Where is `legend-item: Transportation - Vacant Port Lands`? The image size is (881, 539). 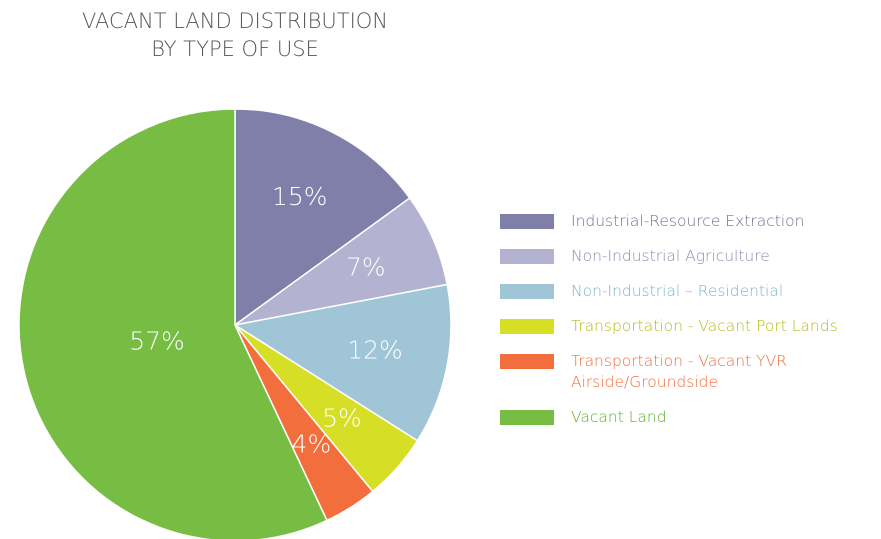
legend-item: Transportation - Vacant Port Lands is located at coordinates (685, 326).